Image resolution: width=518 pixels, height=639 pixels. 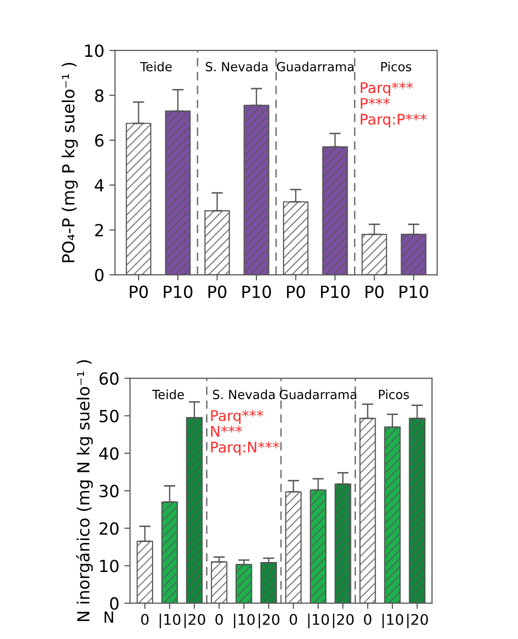 I want to click on y-tick-label: 40, so click(x=108, y=453).